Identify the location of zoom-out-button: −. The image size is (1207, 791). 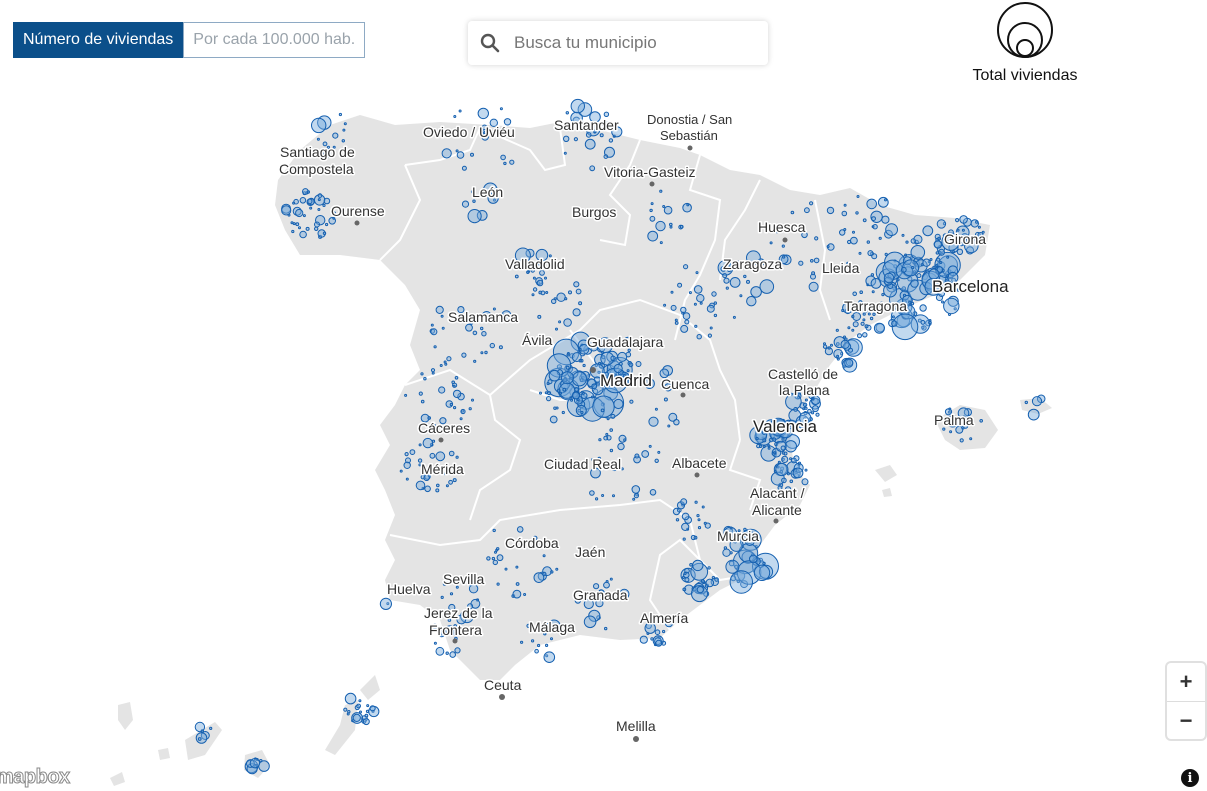
(1186, 720).